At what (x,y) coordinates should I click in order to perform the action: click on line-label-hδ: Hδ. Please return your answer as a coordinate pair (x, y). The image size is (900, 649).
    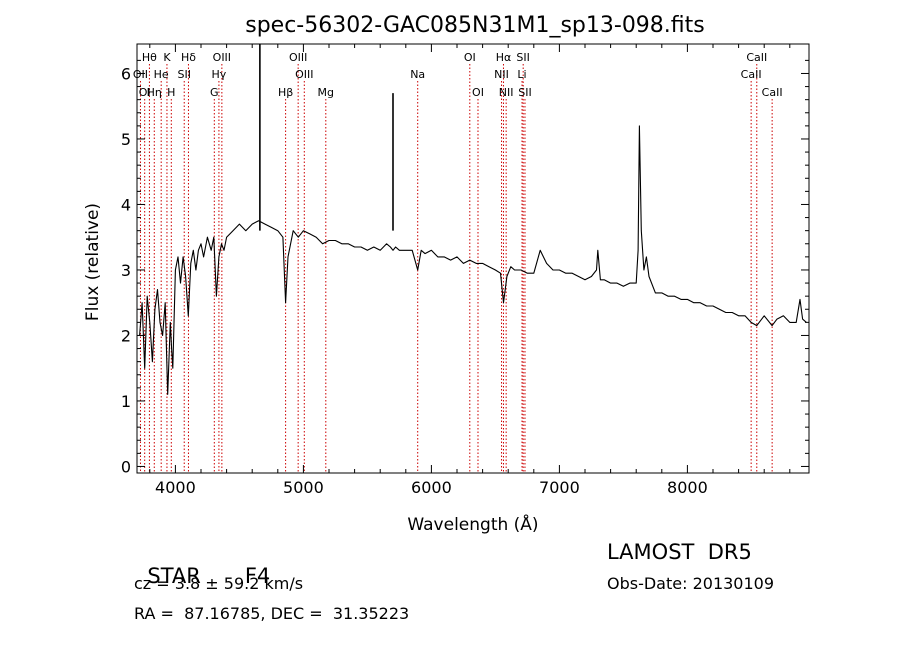
    Looking at the image, I should click on (188, 57).